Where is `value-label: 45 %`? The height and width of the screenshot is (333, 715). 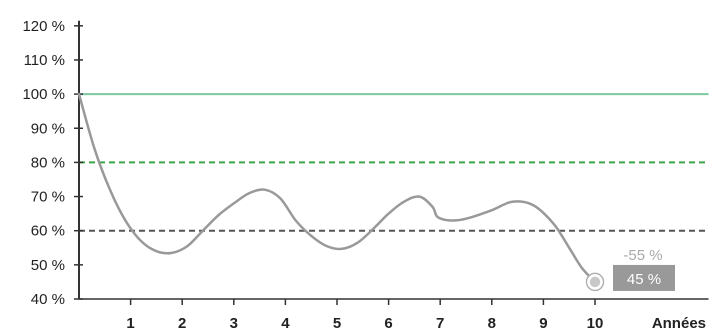
value-label: 45 % is located at coordinates (644, 279).